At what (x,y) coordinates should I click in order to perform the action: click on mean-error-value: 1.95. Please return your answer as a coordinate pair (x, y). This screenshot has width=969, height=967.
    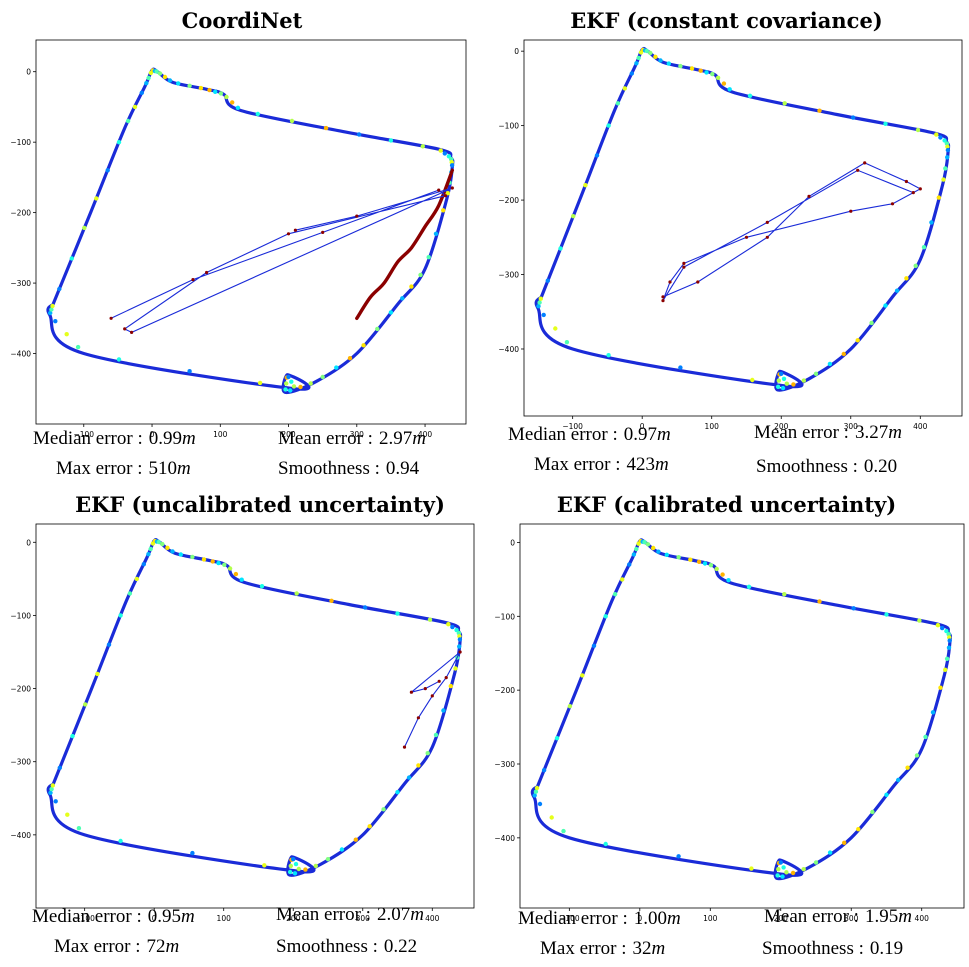
    Looking at the image, I should click on (881, 916).